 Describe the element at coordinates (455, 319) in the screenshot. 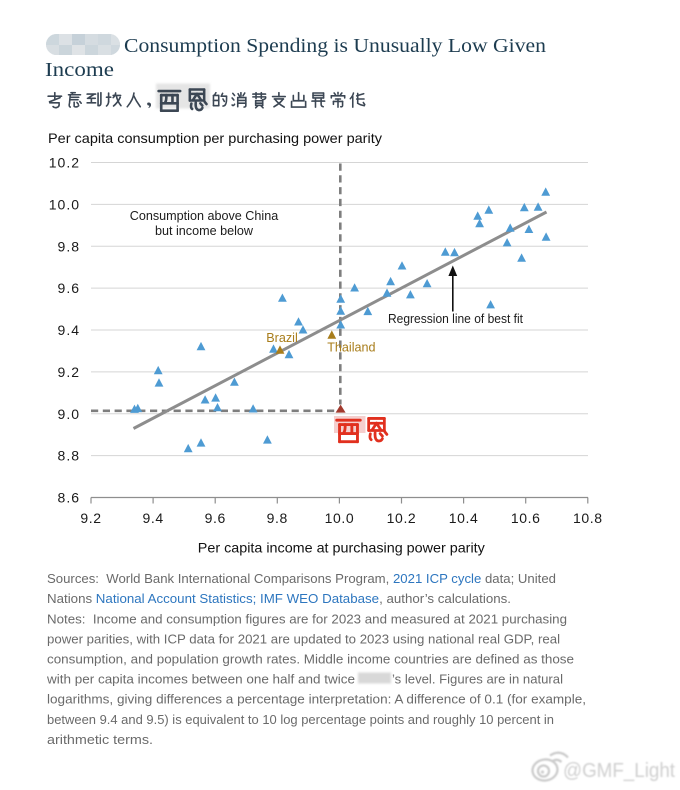

I see `svg-text: Regression line of best fit` at that location.